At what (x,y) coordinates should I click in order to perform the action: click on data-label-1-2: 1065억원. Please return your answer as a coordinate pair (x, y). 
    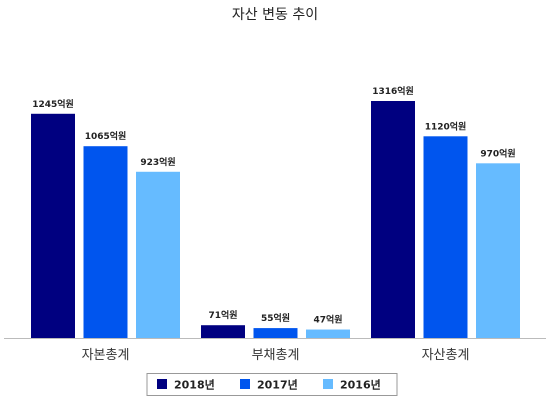
    Looking at the image, I should click on (106, 136).